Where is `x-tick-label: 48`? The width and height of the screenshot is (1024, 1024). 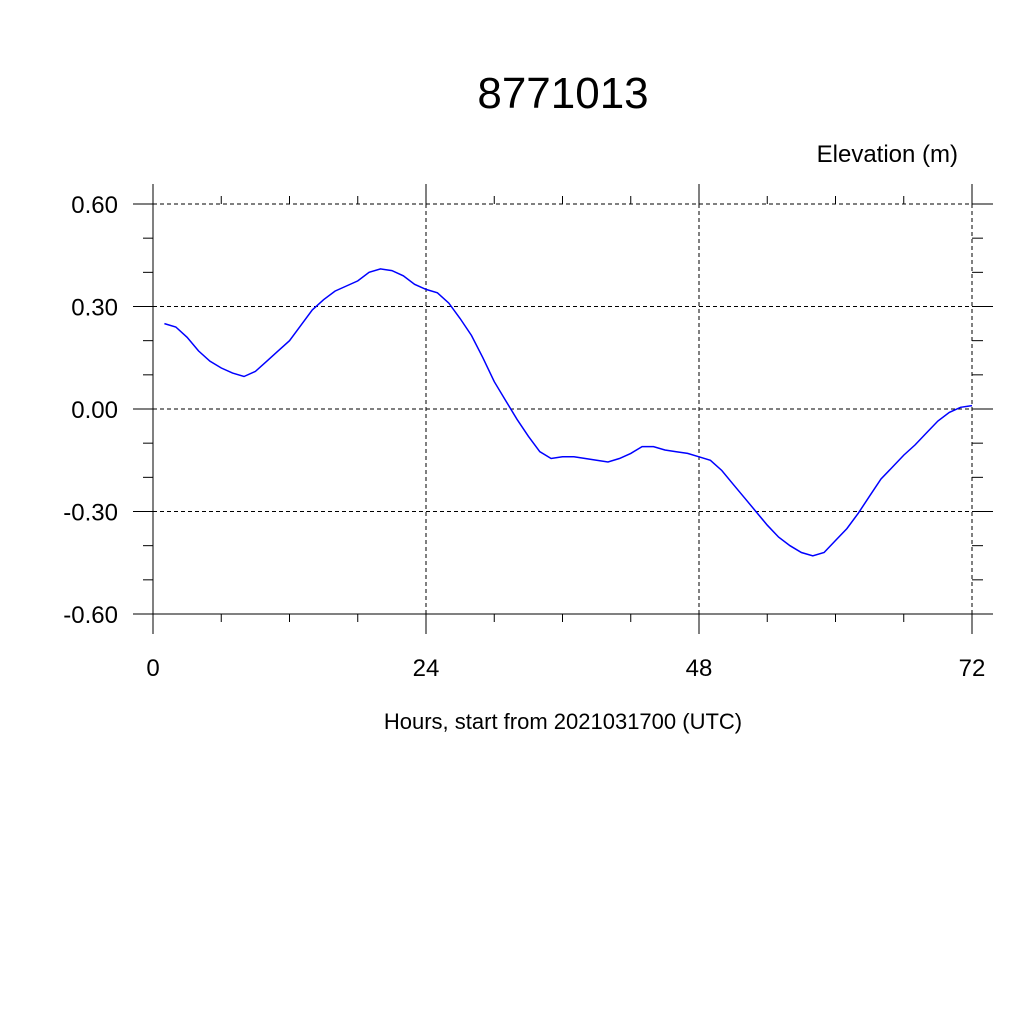
x-tick-label: 48 is located at coordinates (699, 668).